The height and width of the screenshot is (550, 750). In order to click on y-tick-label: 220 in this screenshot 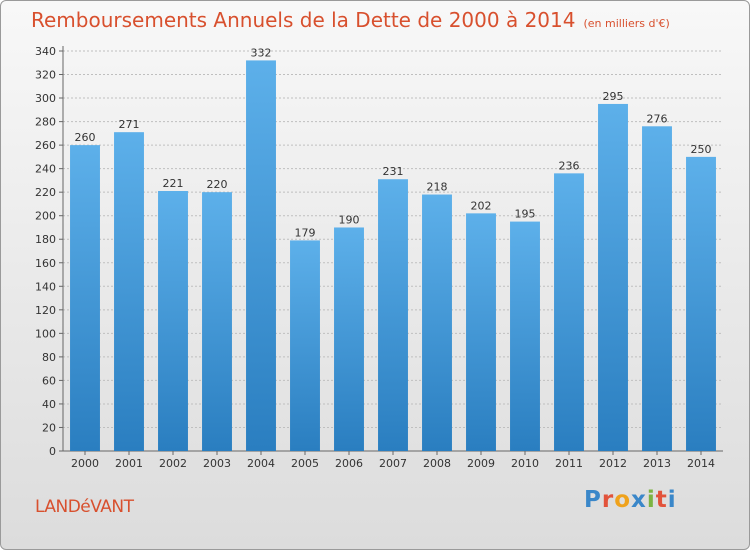, I will do `click(45, 192)`.